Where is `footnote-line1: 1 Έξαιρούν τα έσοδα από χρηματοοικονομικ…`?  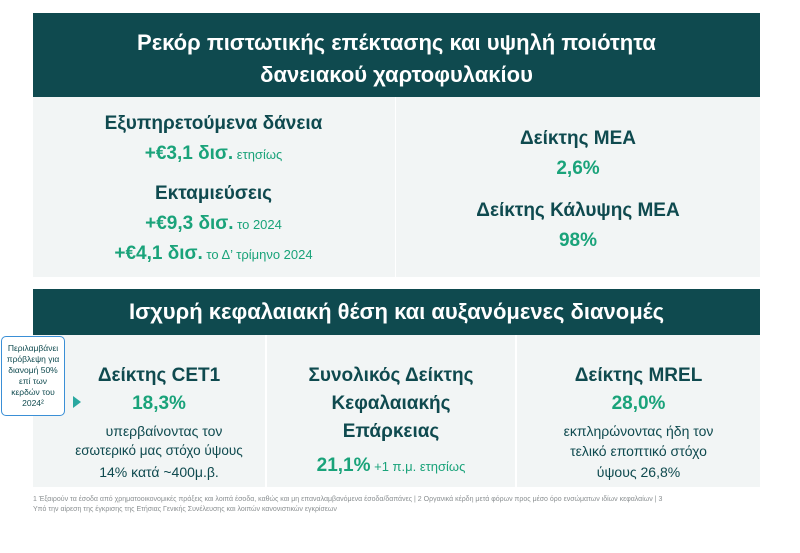
footnote-line1: 1 Έξαιρούν τα έσοδα από χρηματοοικονομικ… is located at coordinates (348, 499).